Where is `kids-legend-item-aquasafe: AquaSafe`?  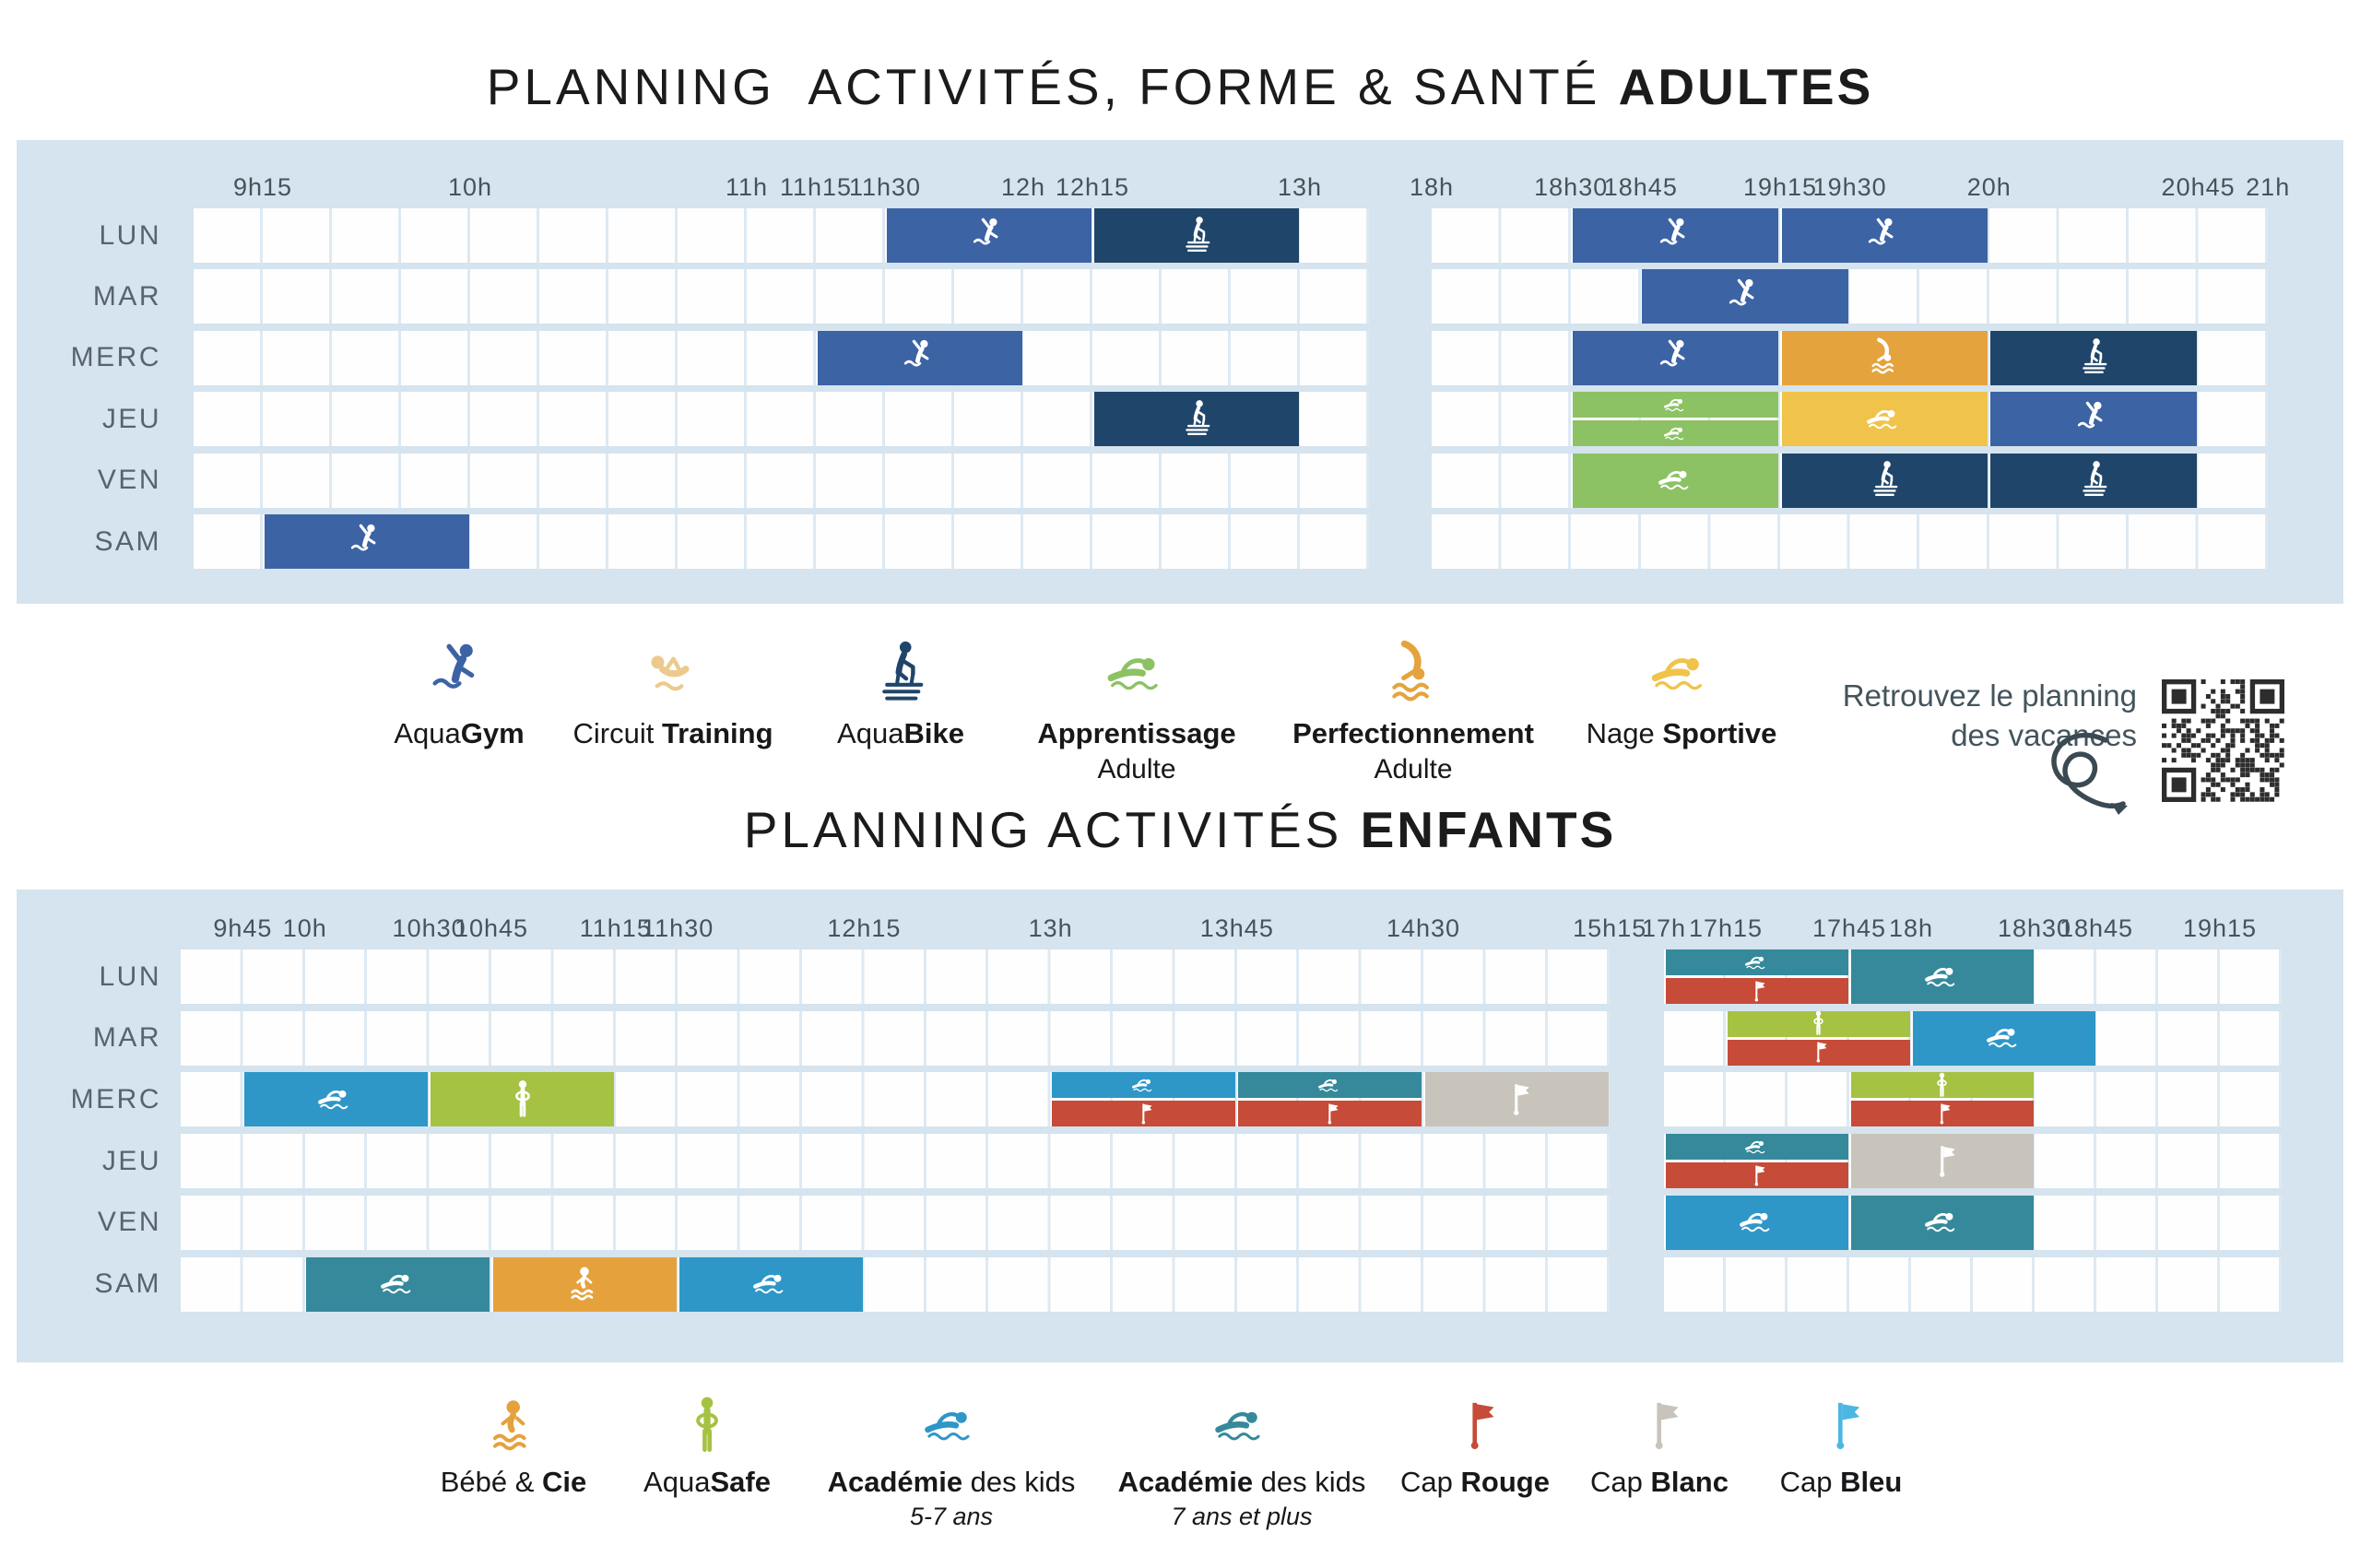 kids-legend-item-aquasafe: AquaSafe is located at coordinates (707, 1445).